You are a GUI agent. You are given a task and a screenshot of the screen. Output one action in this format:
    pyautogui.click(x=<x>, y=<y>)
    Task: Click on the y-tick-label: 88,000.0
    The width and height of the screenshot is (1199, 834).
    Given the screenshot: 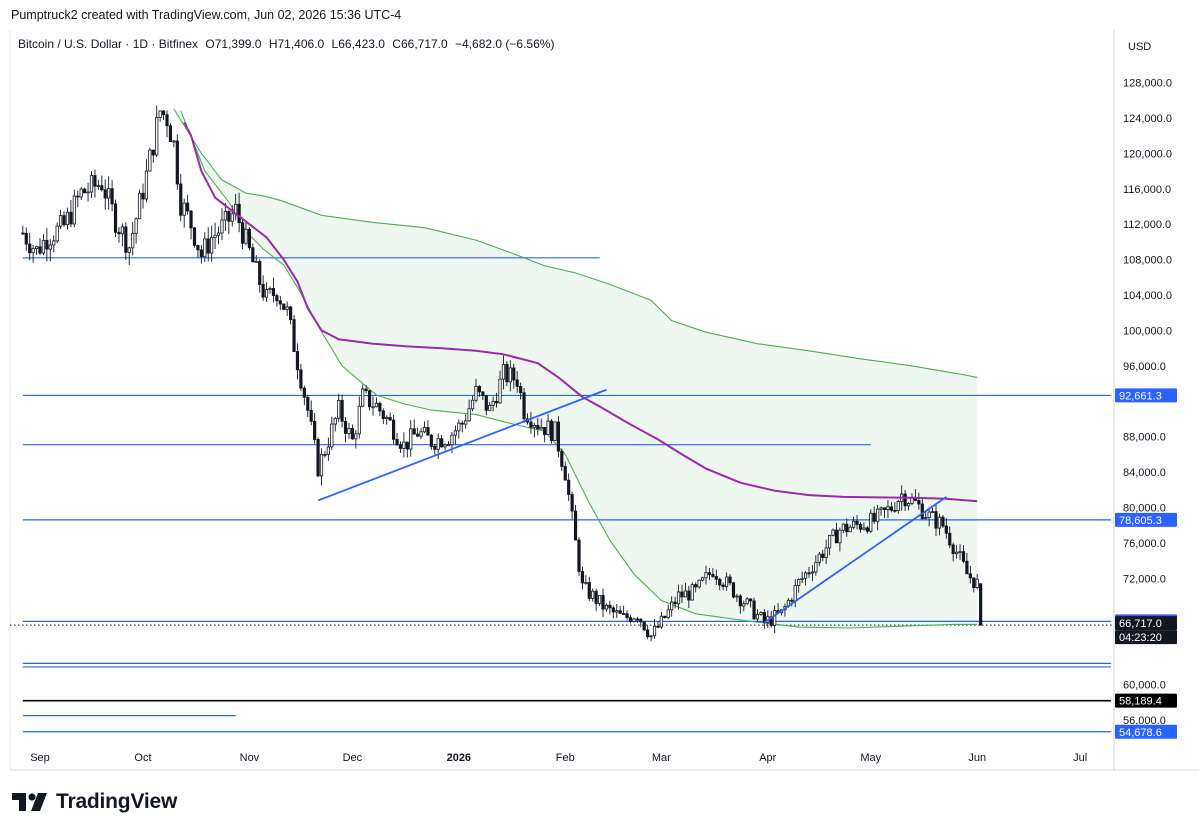 What is the action you would take?
    pyautogui.click(x=1144, y=438)
    